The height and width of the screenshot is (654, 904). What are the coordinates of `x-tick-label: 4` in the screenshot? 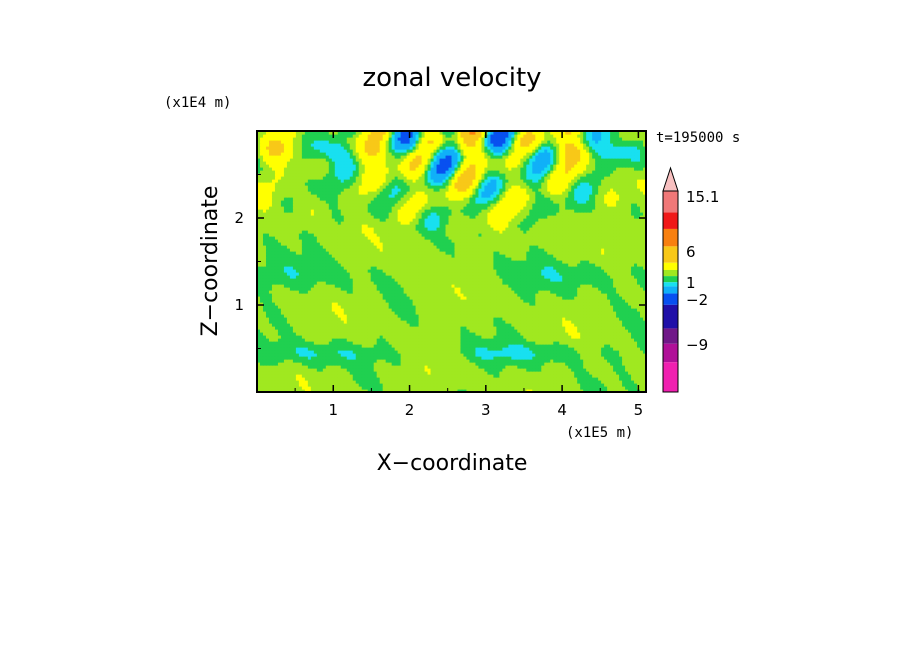 It's located at (562, 410).